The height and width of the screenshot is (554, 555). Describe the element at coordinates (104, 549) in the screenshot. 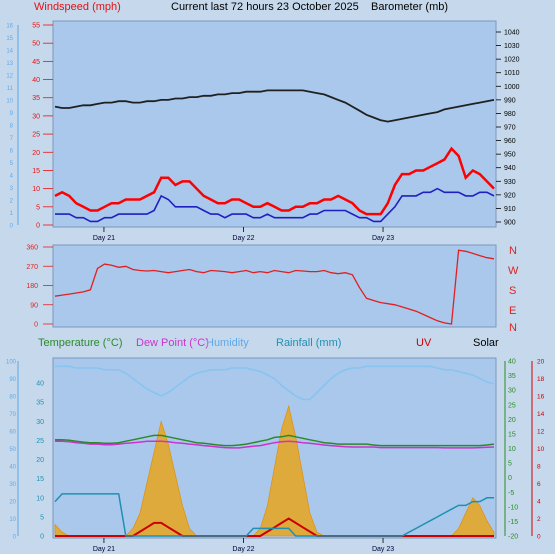

I see `temp-day-label: Day 21` at that location.